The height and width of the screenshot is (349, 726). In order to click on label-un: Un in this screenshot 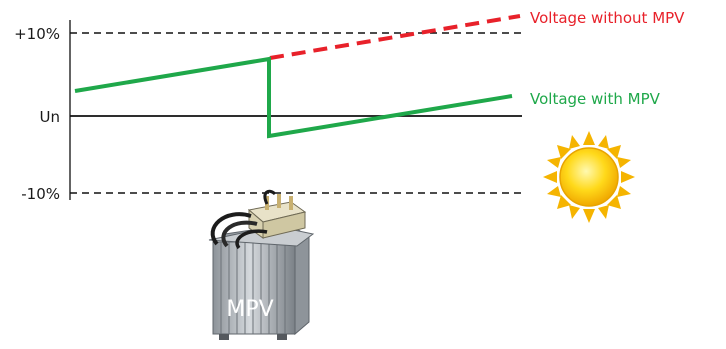, I will do `click(50, 117)`.